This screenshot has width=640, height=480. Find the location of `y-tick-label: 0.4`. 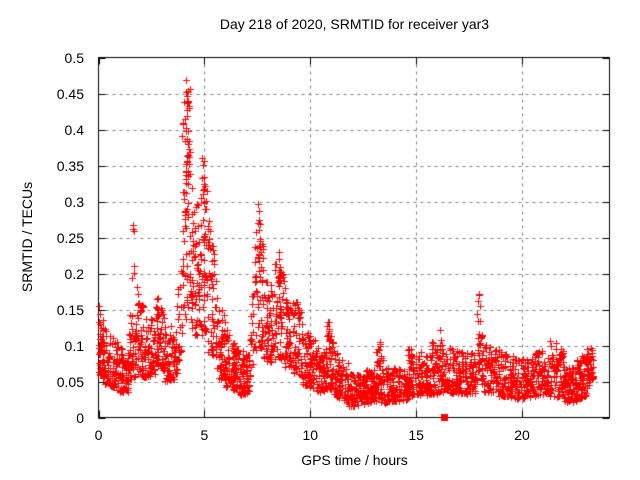

y-tick-label: 0.4 is located at coordinates (74, 129).